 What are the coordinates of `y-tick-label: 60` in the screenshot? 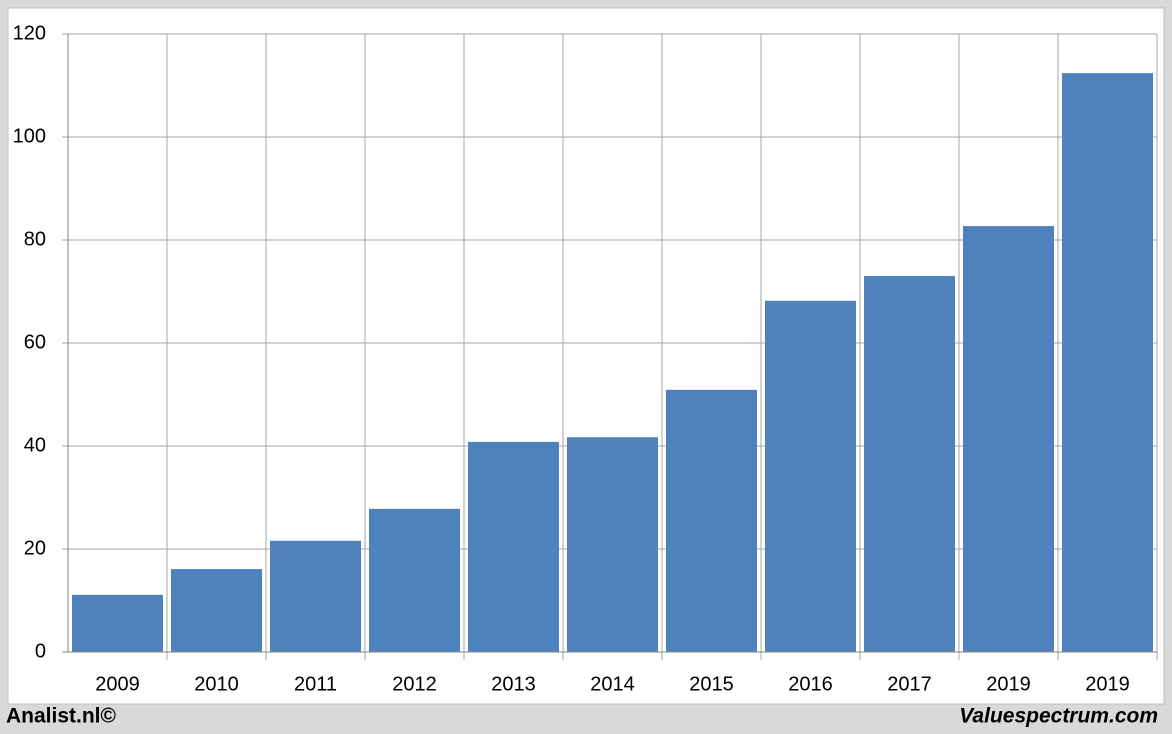 It's located at (35, 342).